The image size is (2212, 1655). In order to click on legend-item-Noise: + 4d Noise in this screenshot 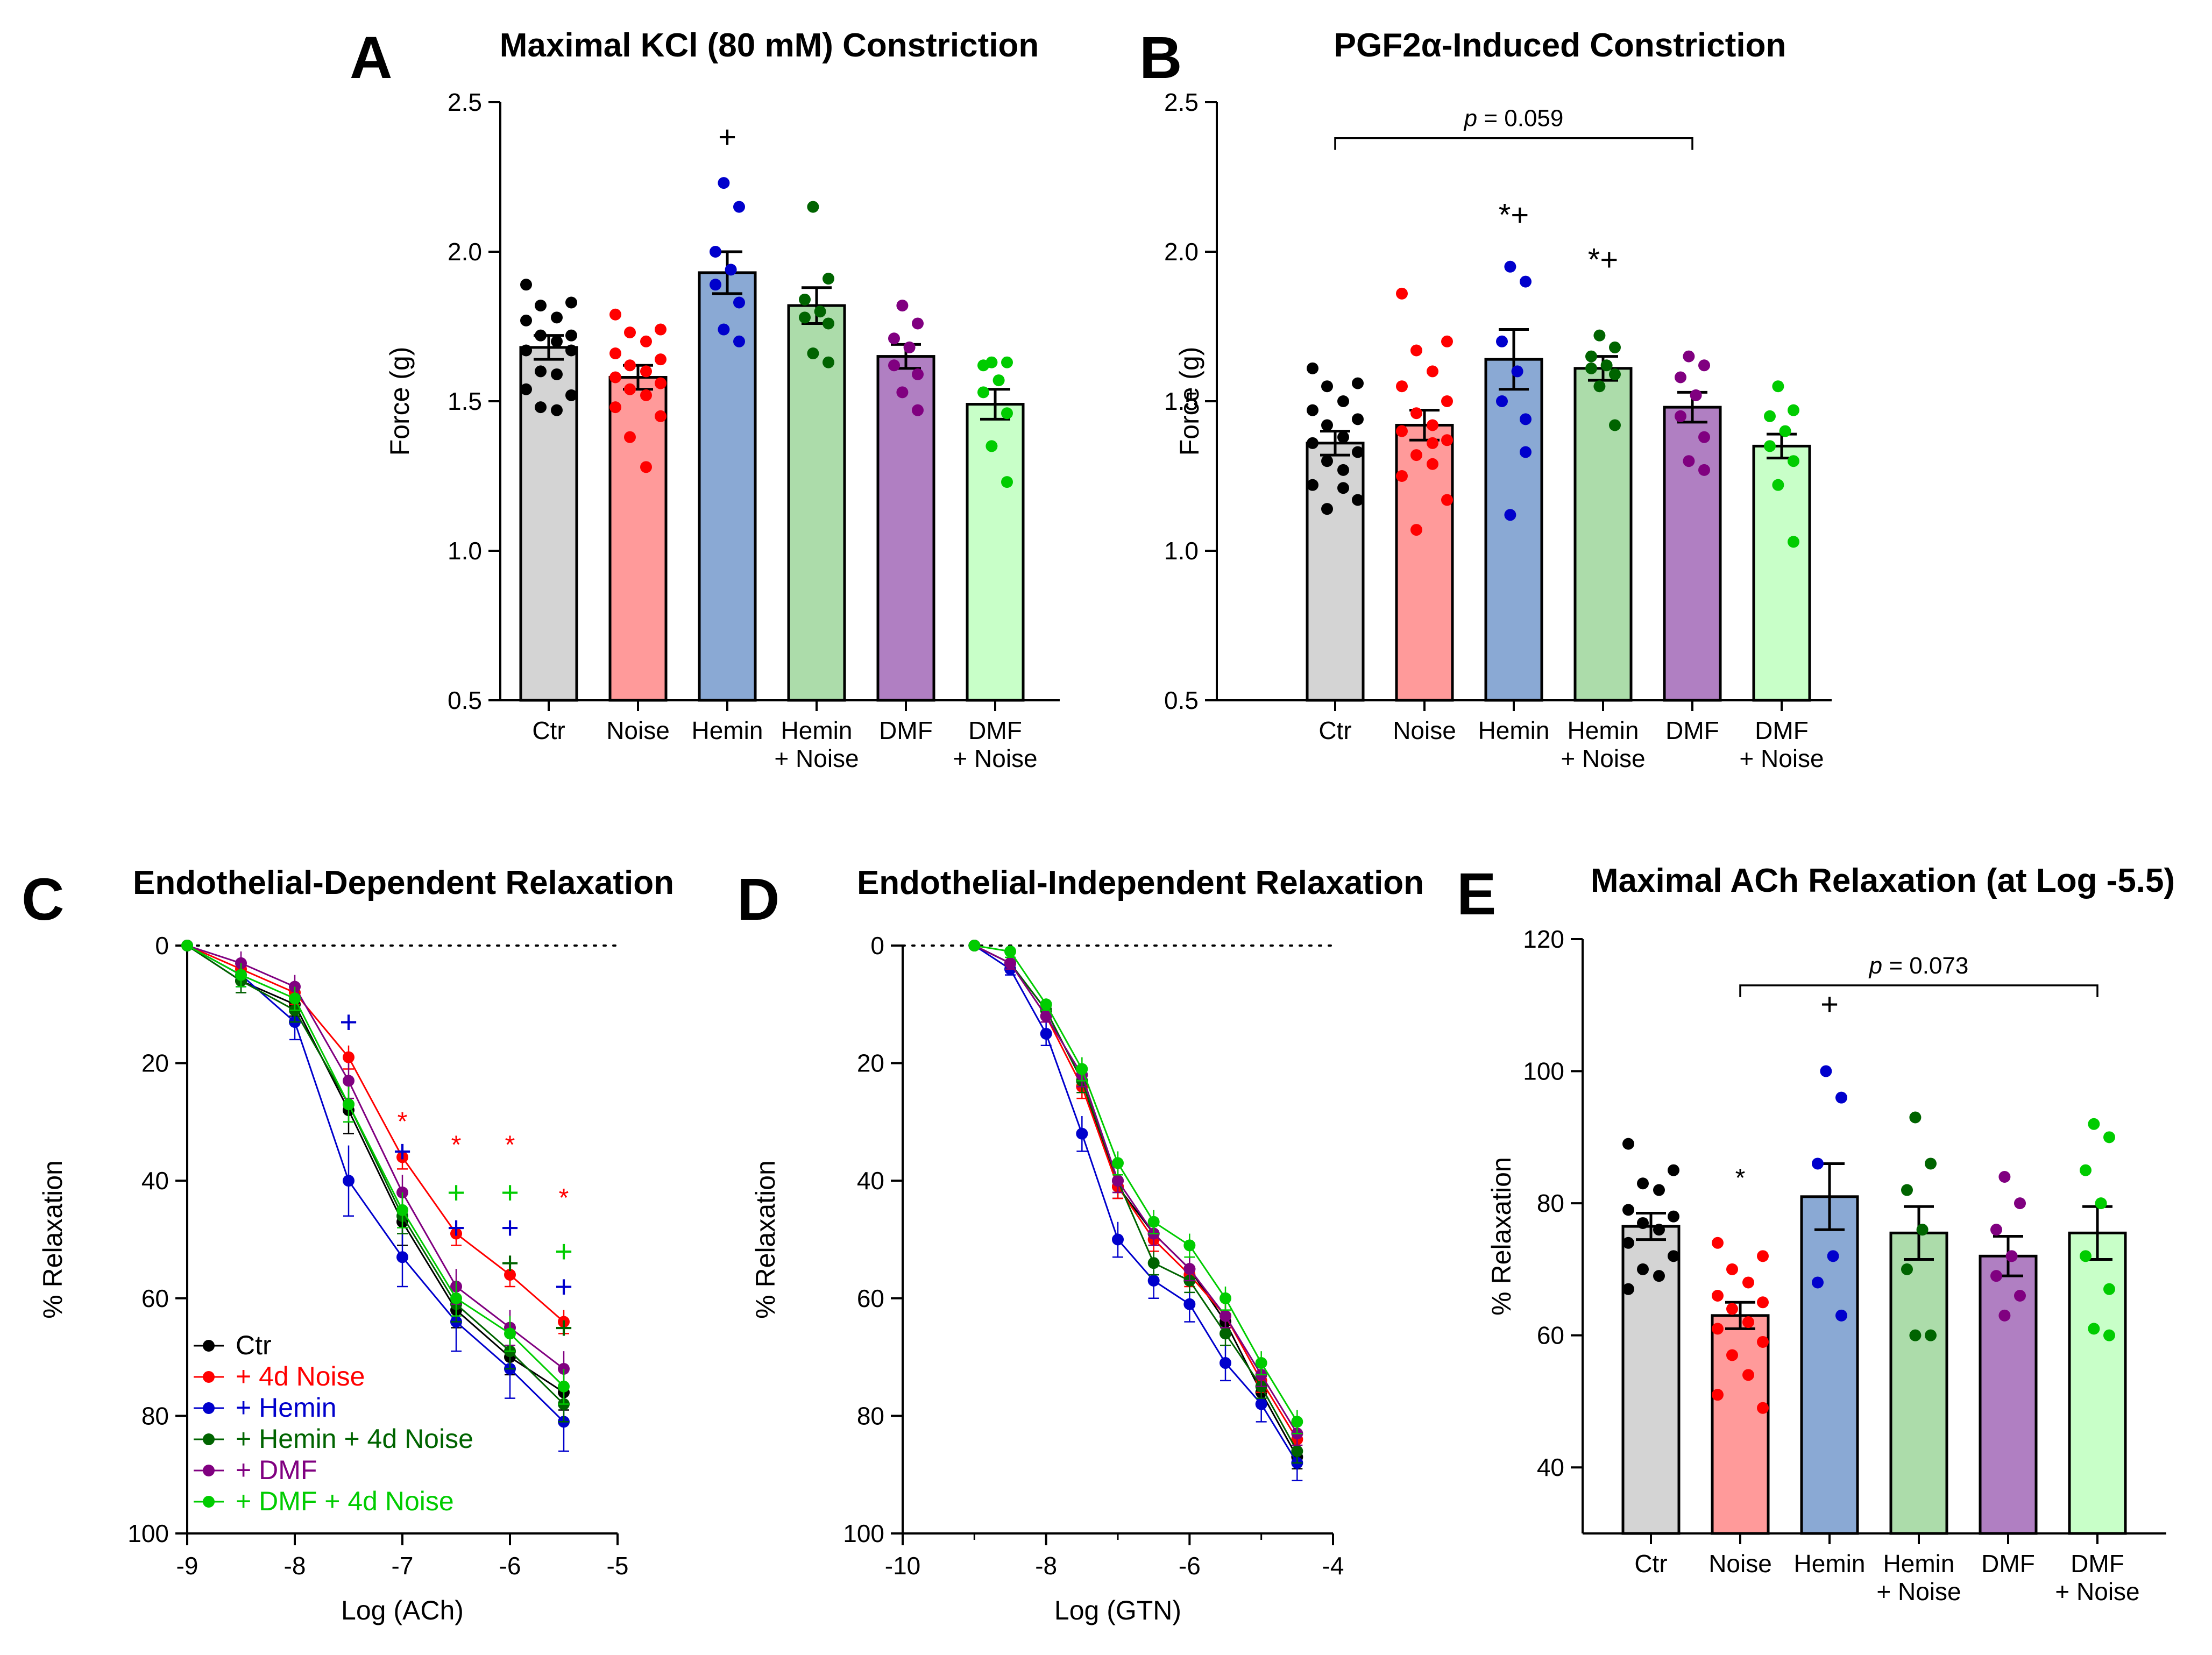, I will do `click(279, 1376)`.